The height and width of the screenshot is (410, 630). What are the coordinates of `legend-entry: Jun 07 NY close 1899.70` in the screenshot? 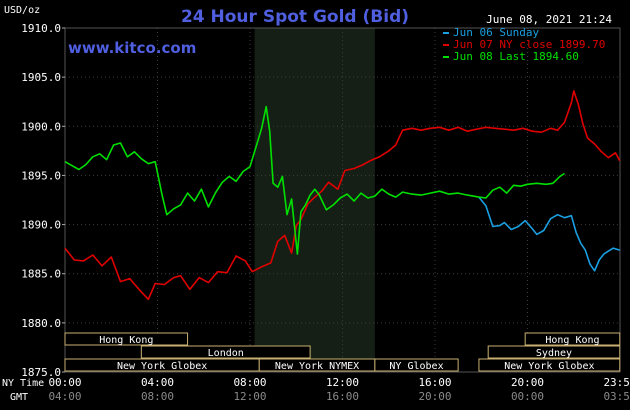 It's located at (529, 44).